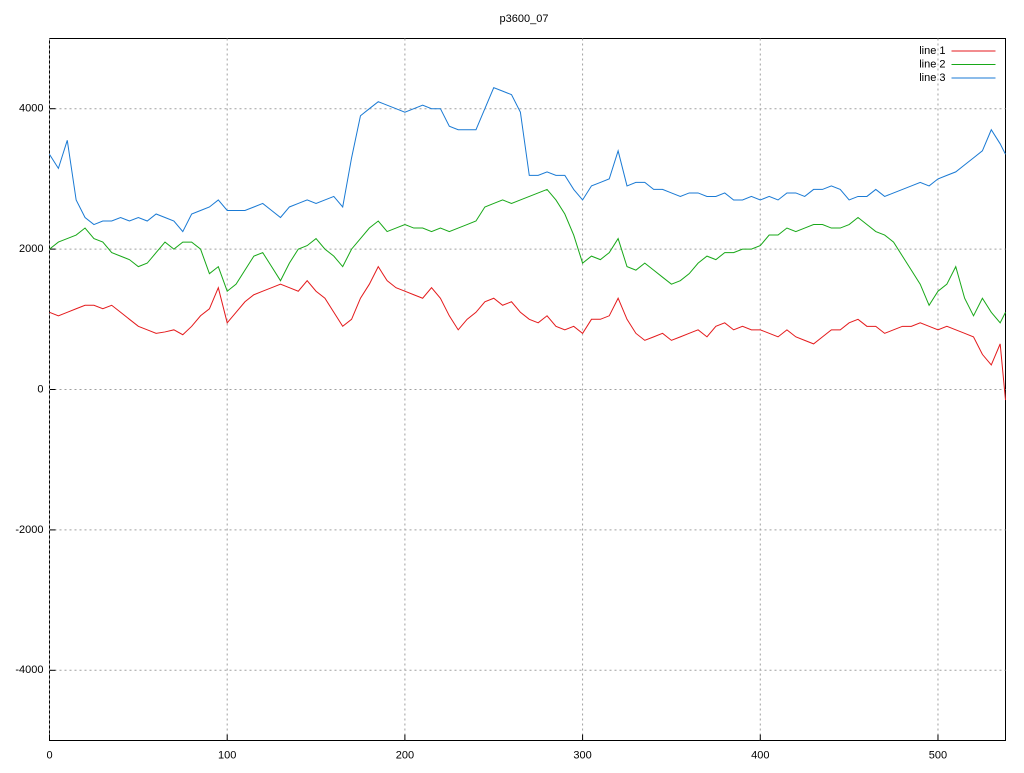 The width and height of the screenshot is (1024, 773). Describe the element at coordinates (405, 755) in the screenshot. I see `x-tick-label: 200` at that location.